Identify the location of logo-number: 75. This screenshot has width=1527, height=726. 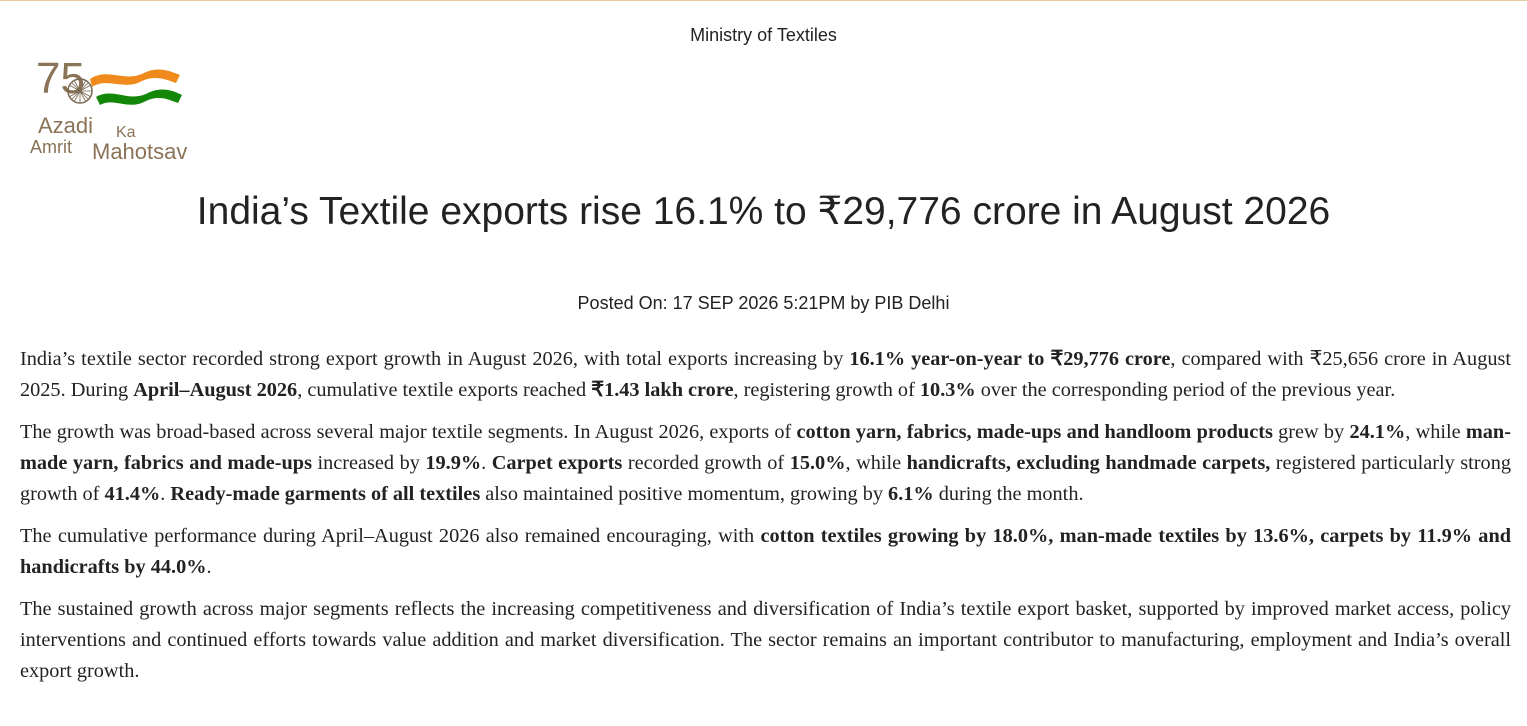
(60, 78).